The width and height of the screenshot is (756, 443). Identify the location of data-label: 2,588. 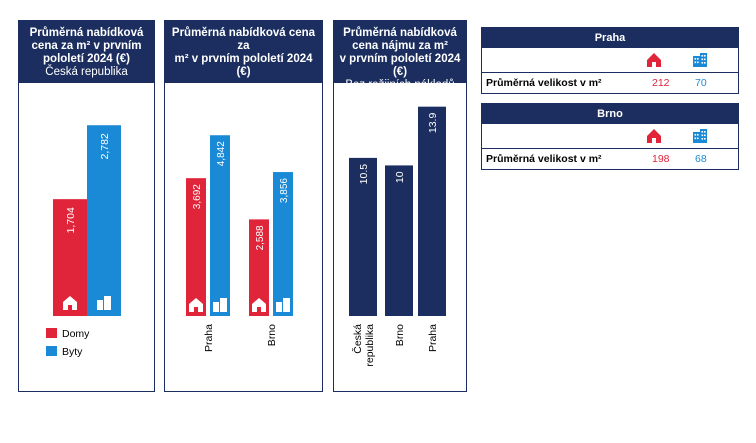
(260, 237).